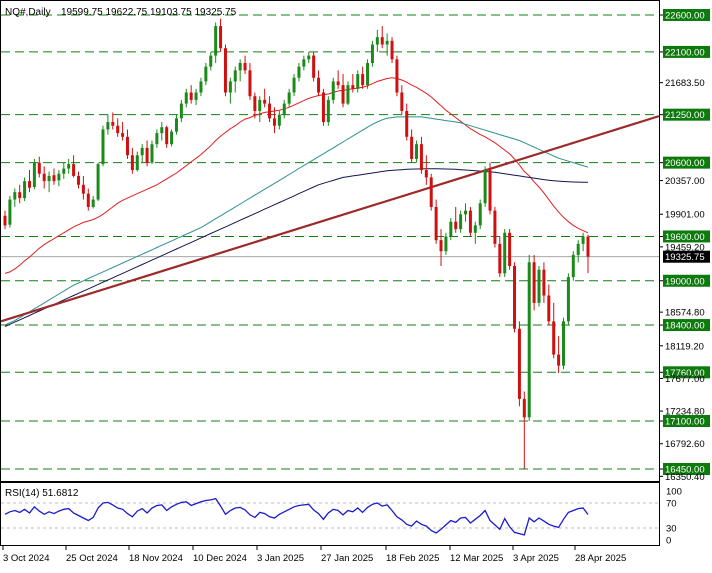 The width and height of the screenshot is (712, 573). What do you see at coordinates (685, 412) in the screenshot?
I see `price-tick-label: 17234.80` at bounding box center [685, 412].